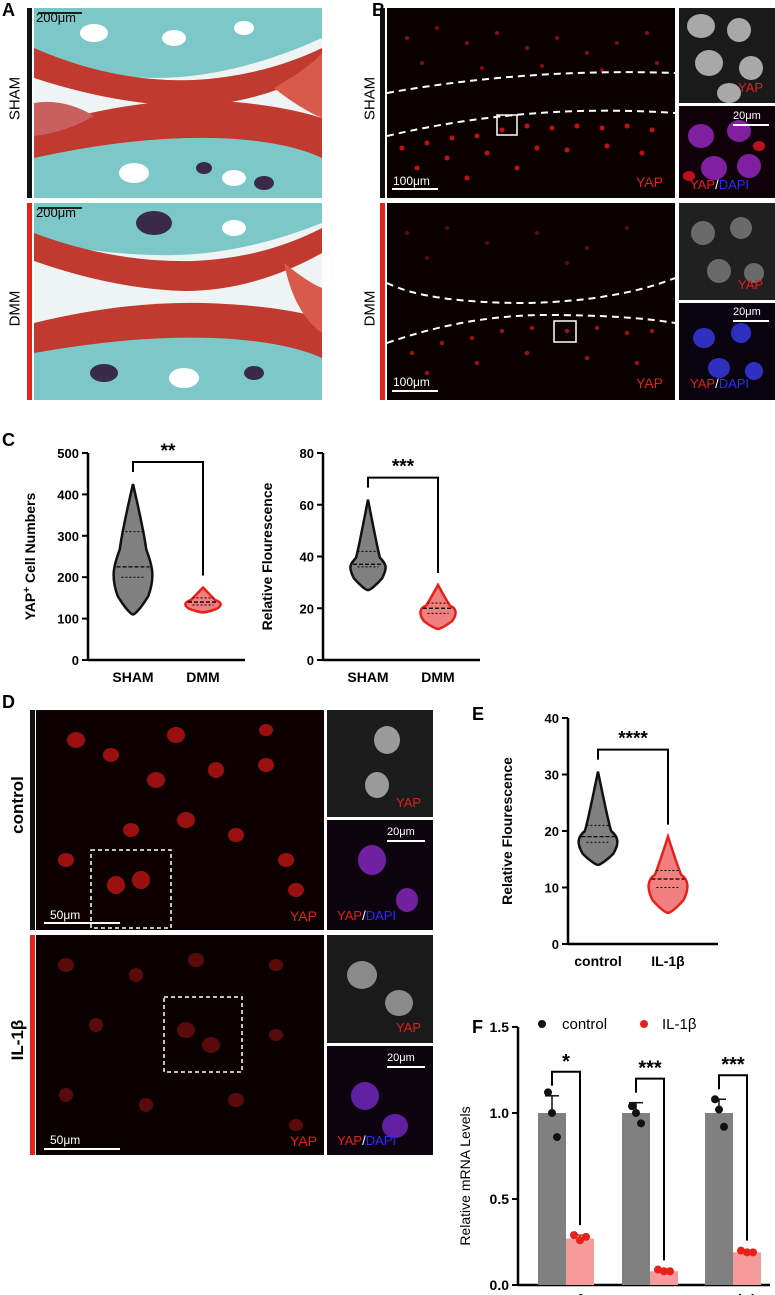  What do you see at coordinates (727, 351) in the screenshot?
I see `panel-b-dmm-inset-merge-image` at bounding box center [727, 351].